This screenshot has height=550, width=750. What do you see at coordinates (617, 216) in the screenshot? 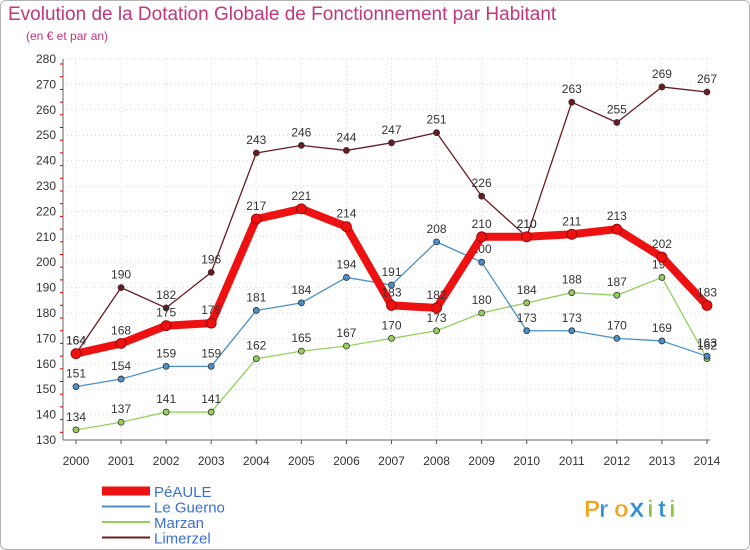
I see `data-label-p-aule: 213` at bounding box center [617, 216].